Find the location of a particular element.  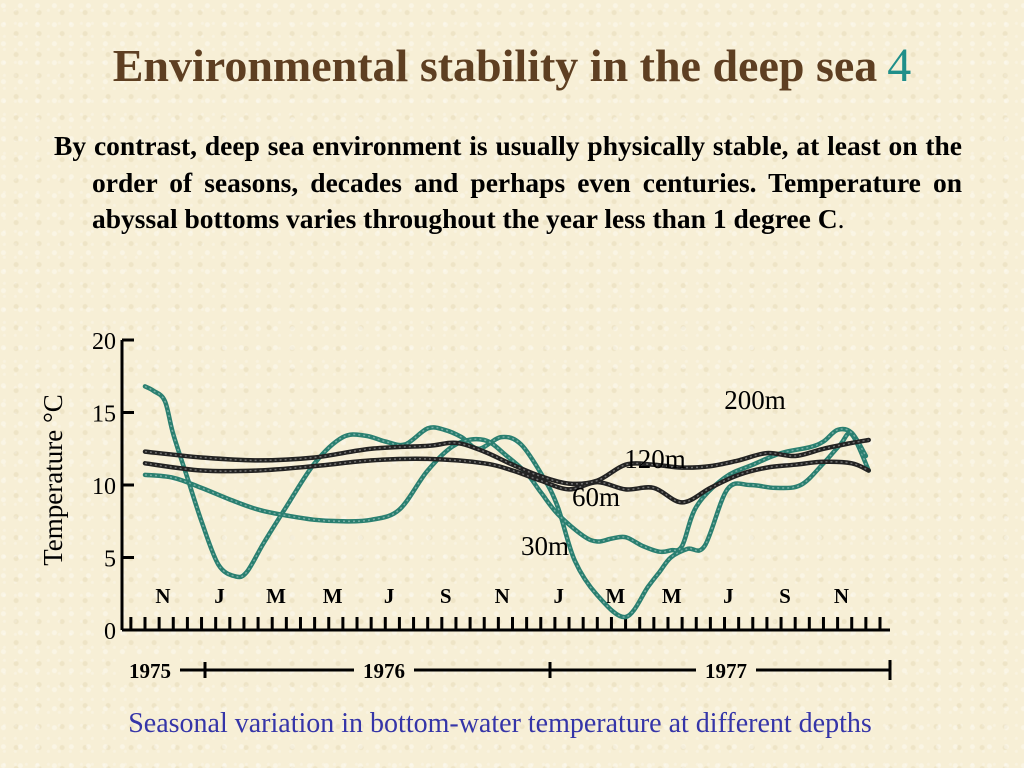

y-tick-label: 20 is located at coordinates (104, 342).